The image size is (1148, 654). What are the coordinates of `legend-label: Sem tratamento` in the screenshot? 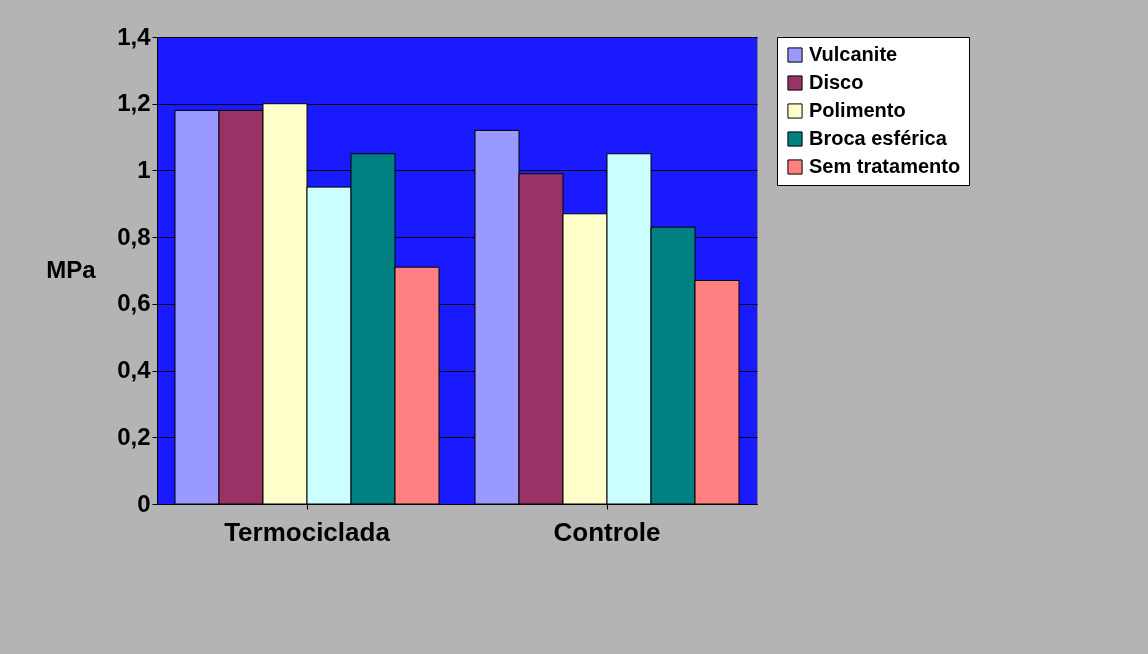 It's located at (885, 166).